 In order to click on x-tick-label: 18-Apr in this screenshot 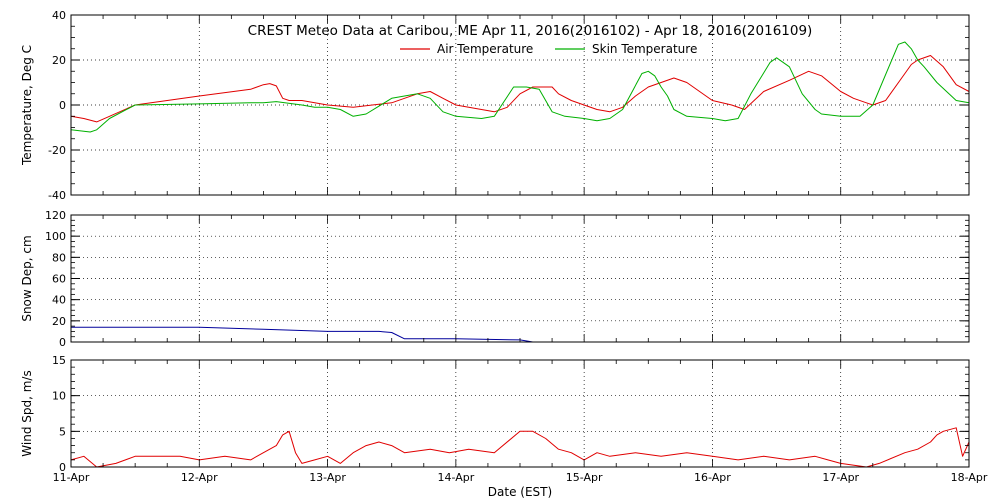, I will do `click(969, 477)`.